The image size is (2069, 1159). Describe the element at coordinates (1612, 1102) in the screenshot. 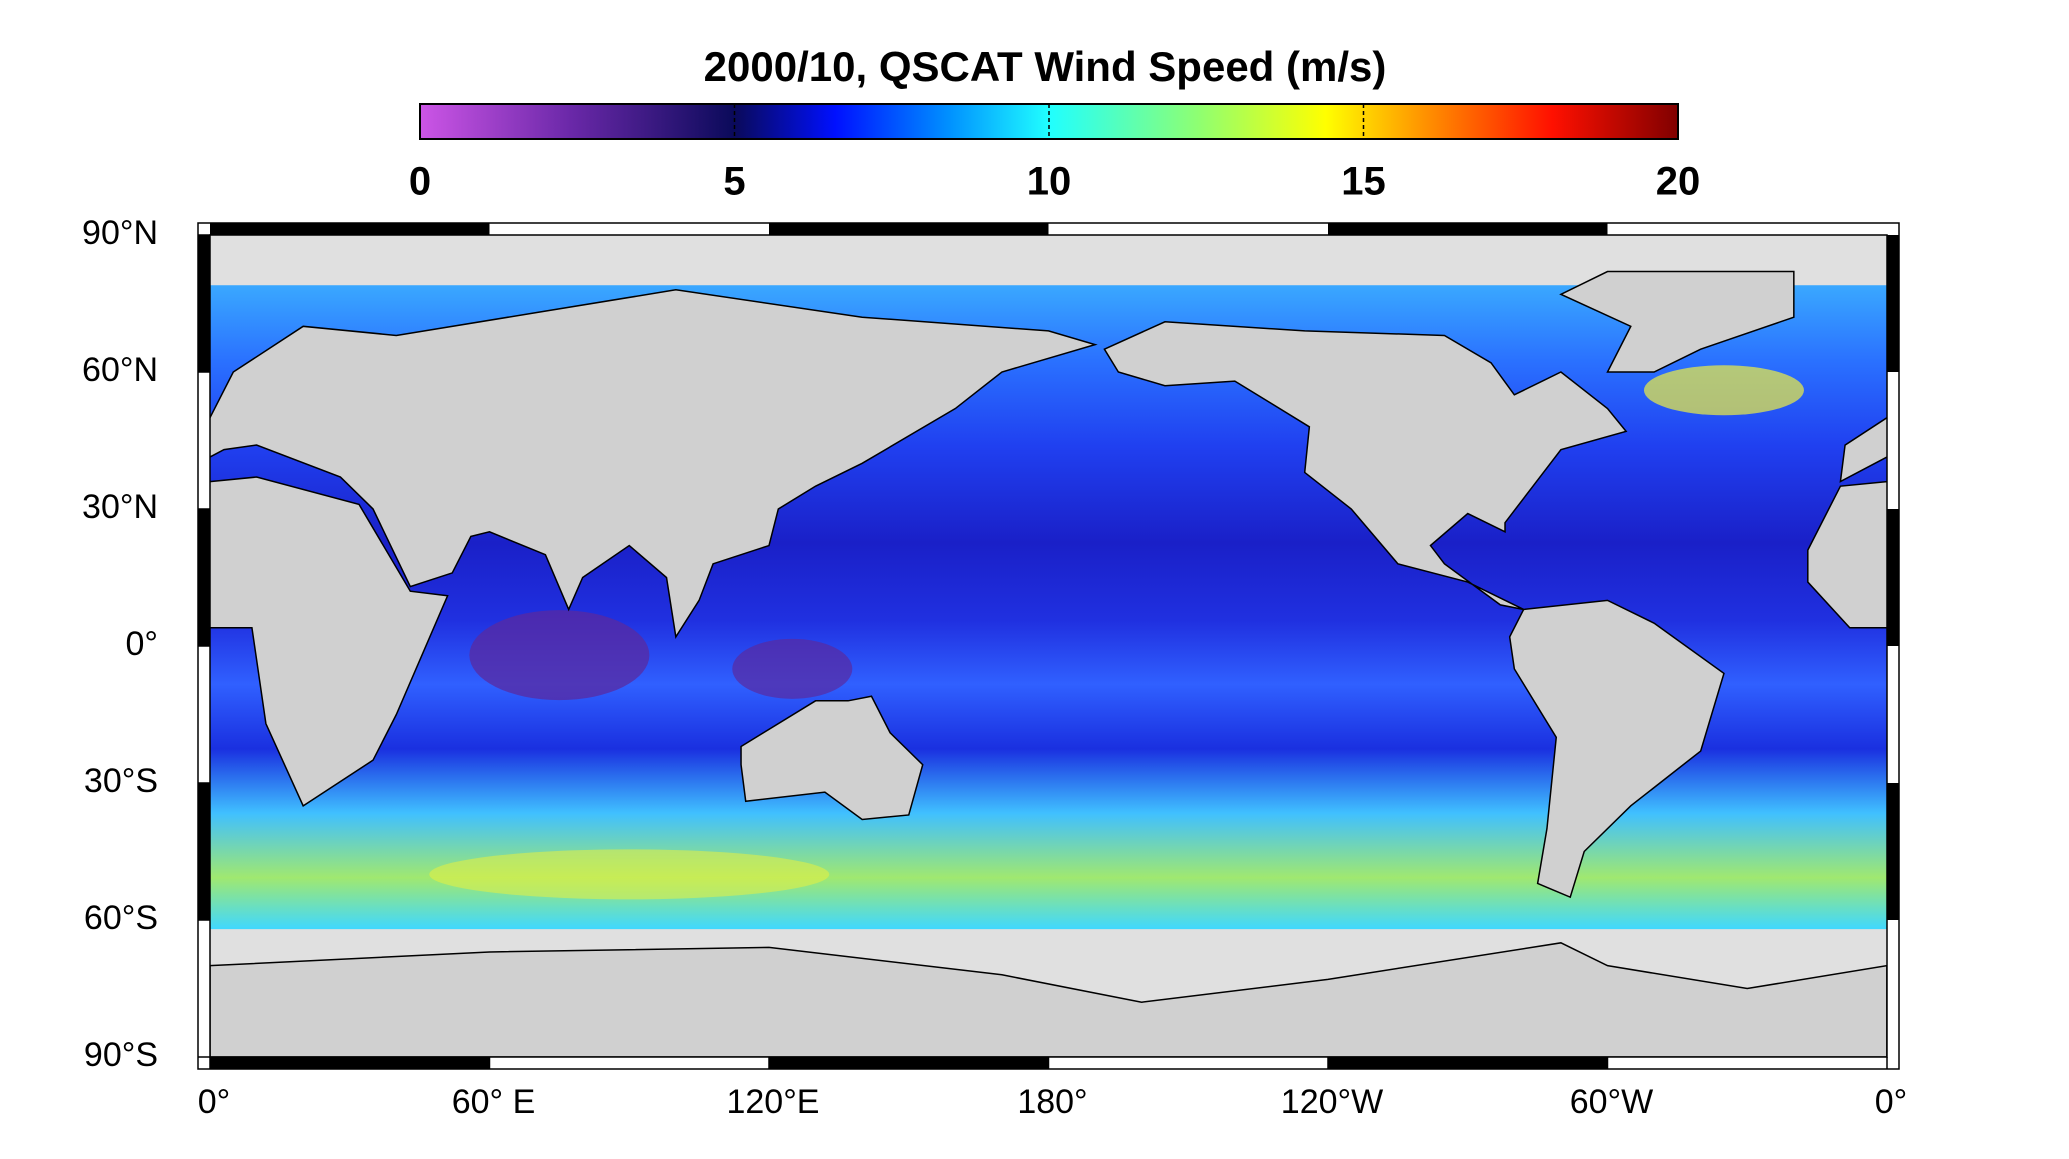

I see `lon-tick-label: 60°W` at that location.